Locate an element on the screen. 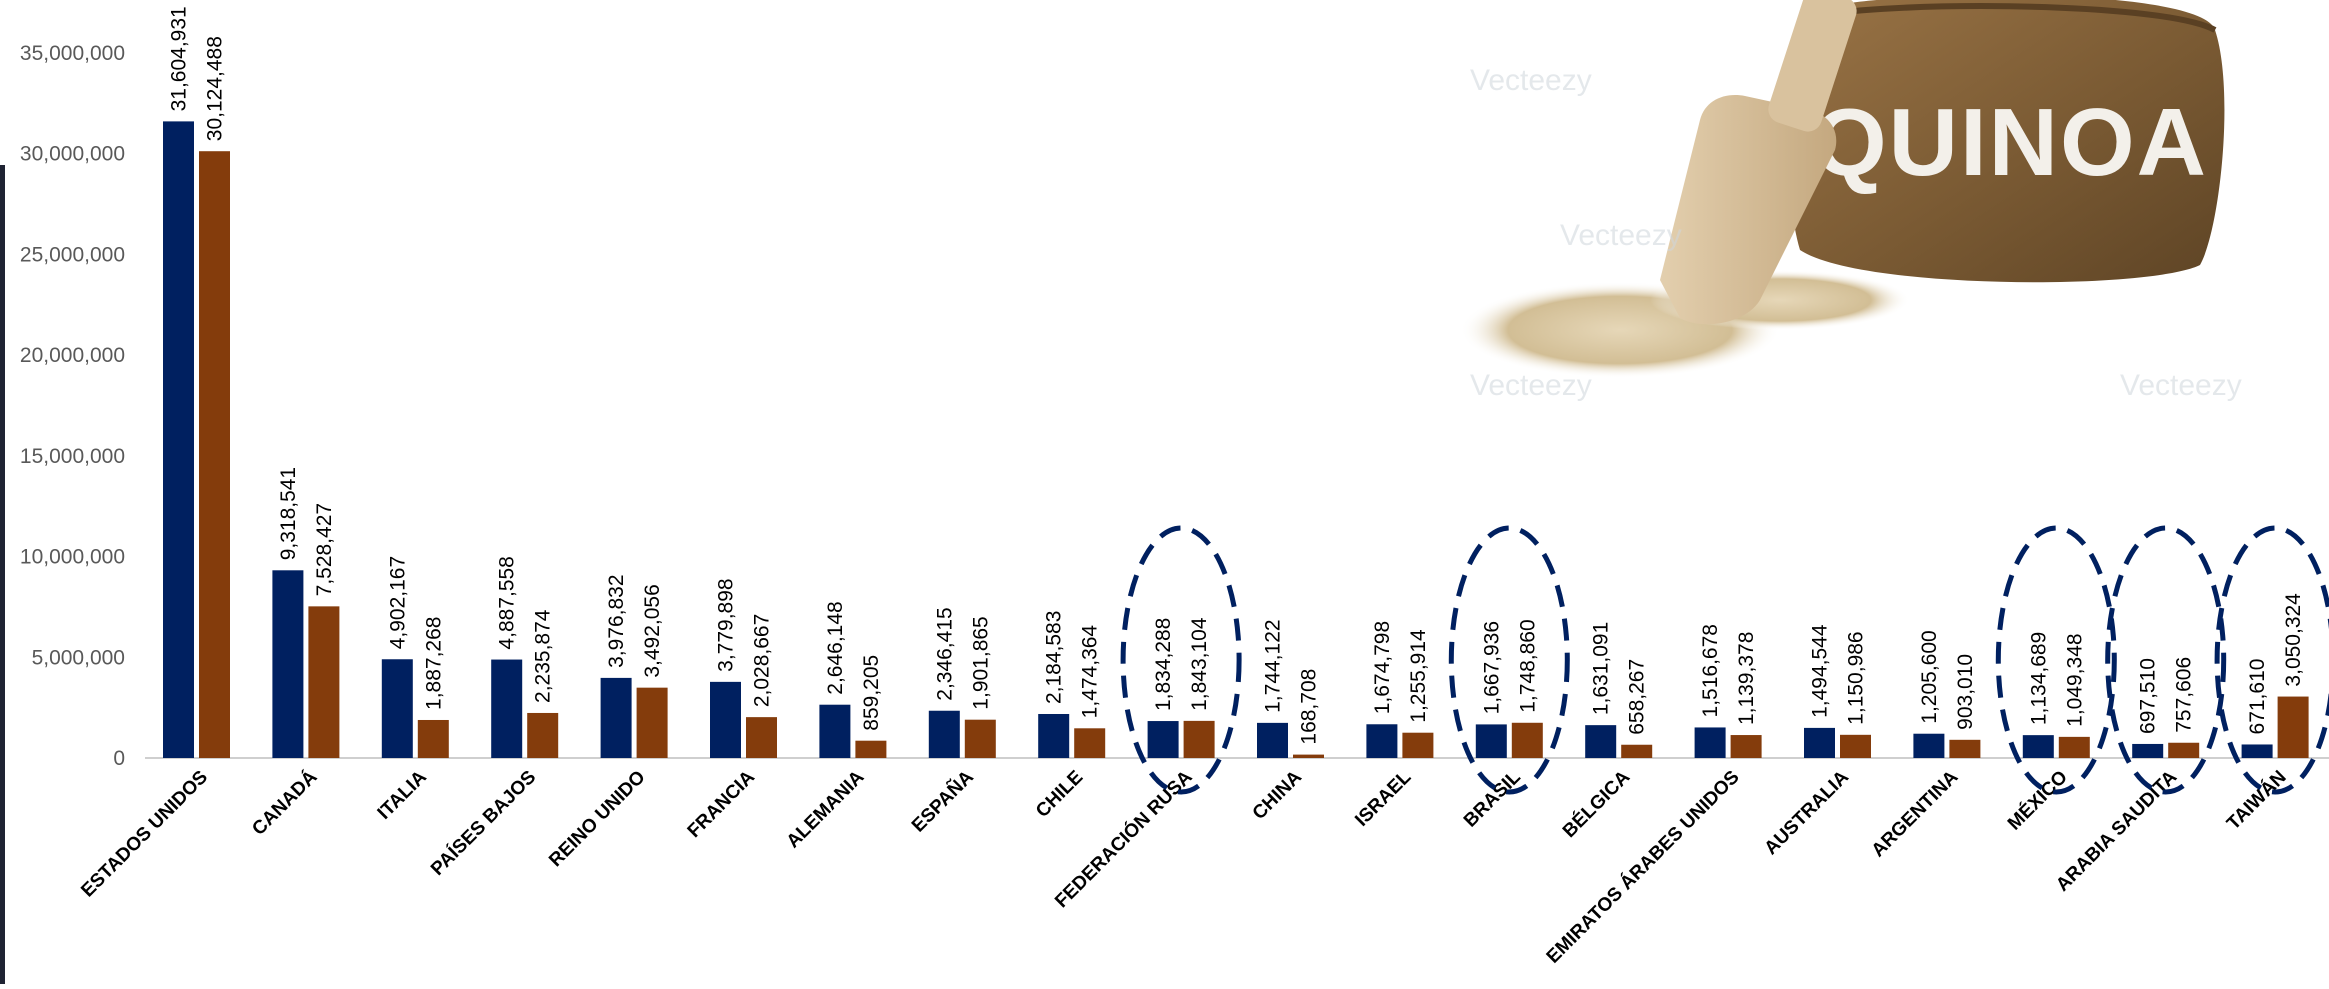  category-label: MÉXICO is located at coordinates (2037, 800).